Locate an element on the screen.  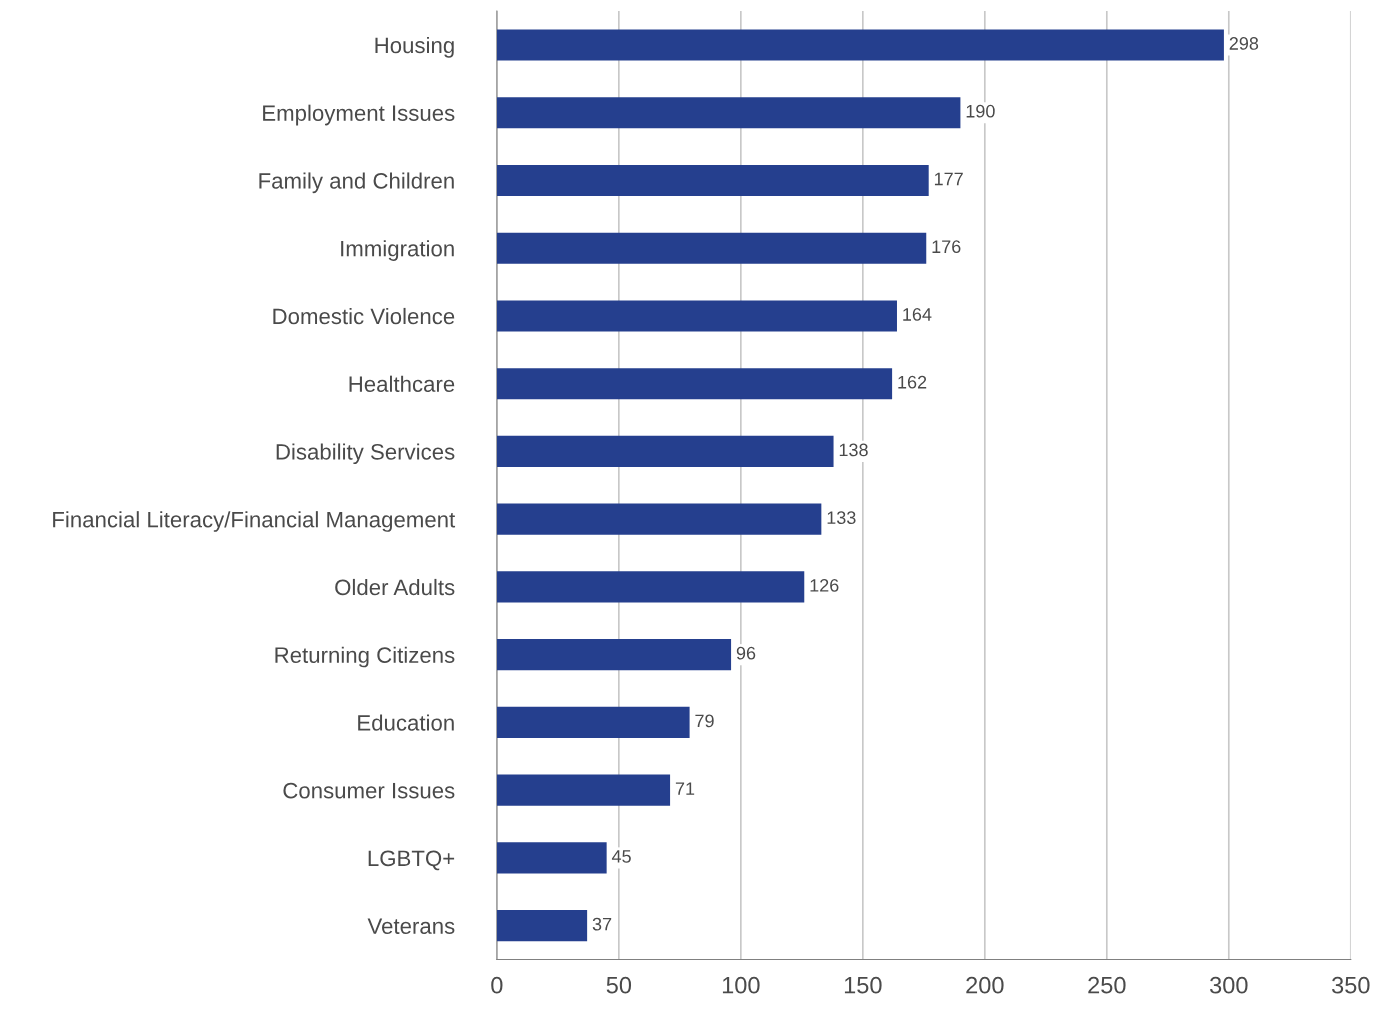
y-tick-label: Domestic Violence is located at coordinates (364, 316).